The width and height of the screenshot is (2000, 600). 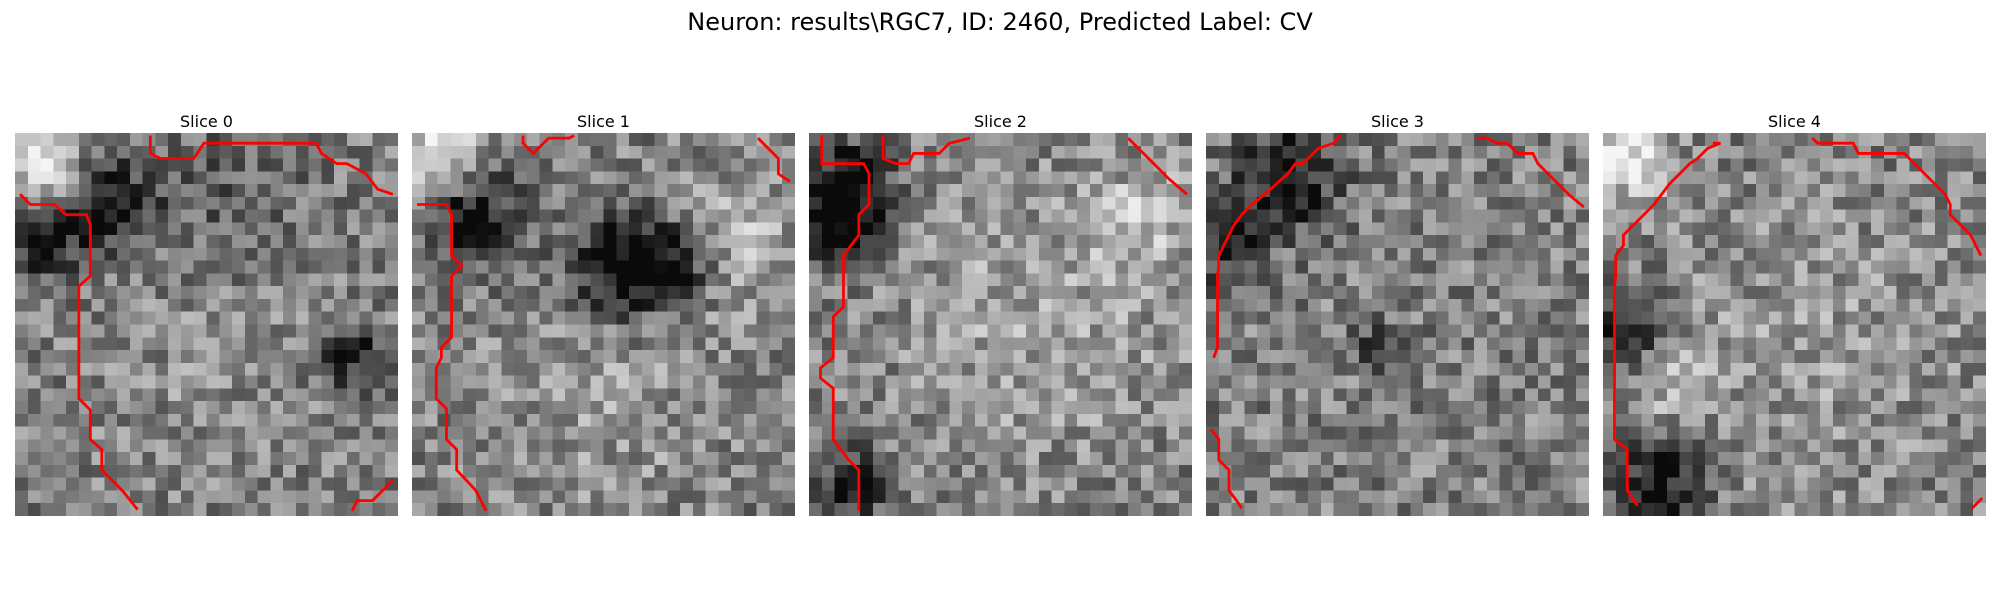 I want to click on slice-panel-4: Slice 4, so click(x=1794, y=313).